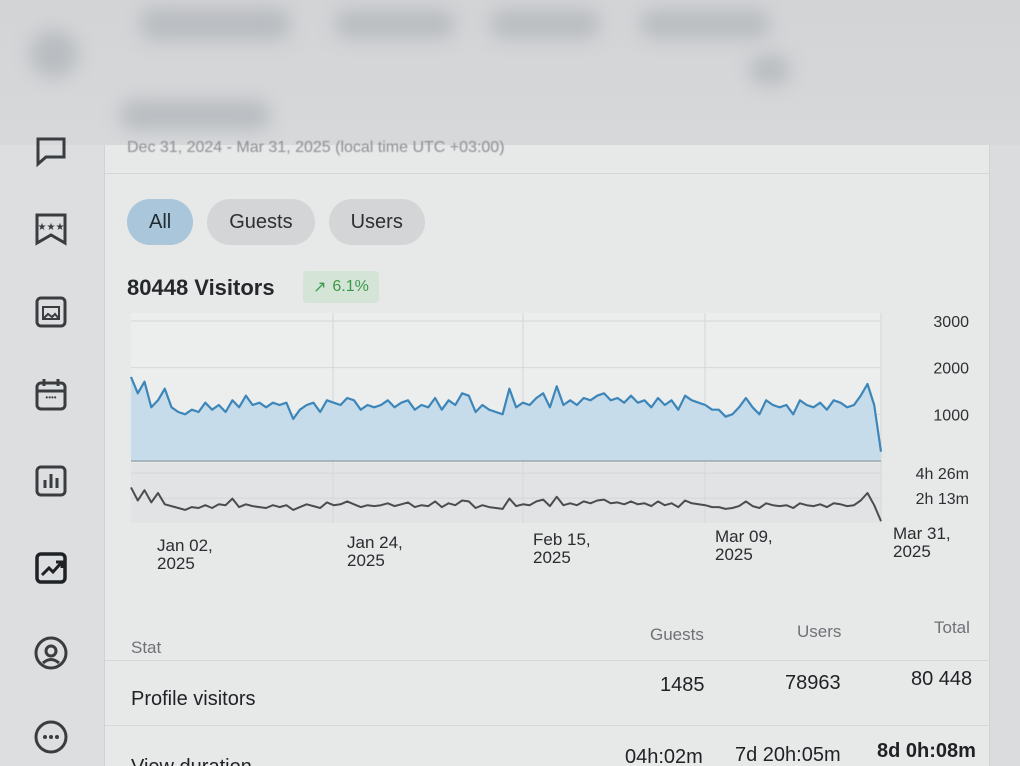 The image size is (1020, 766). I want to click on trend-value: 6.1%, so click(350, 286).